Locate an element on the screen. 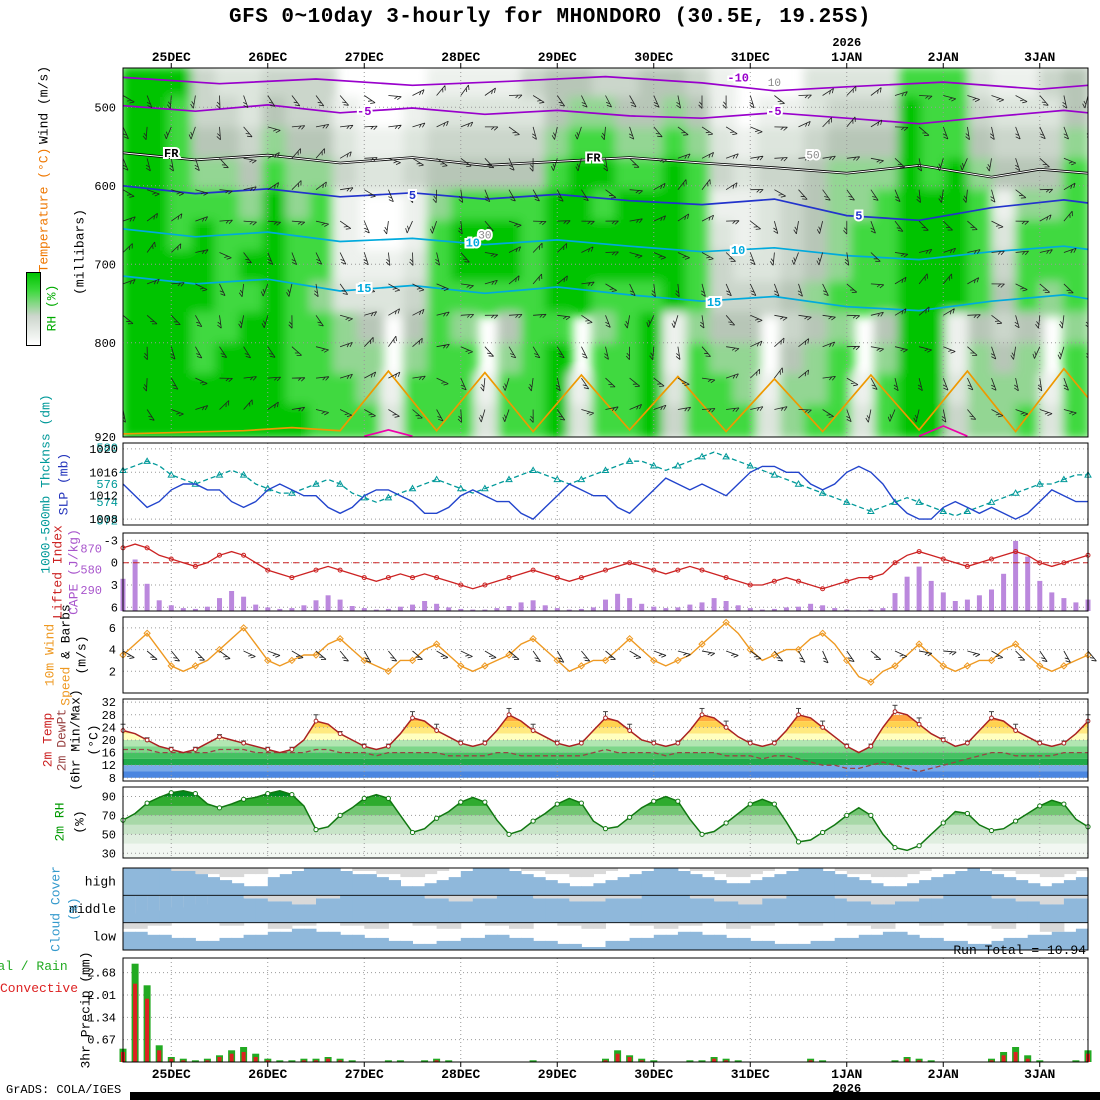  panel7-percent-axis-label: (%) is located at coordinates (74, 909).